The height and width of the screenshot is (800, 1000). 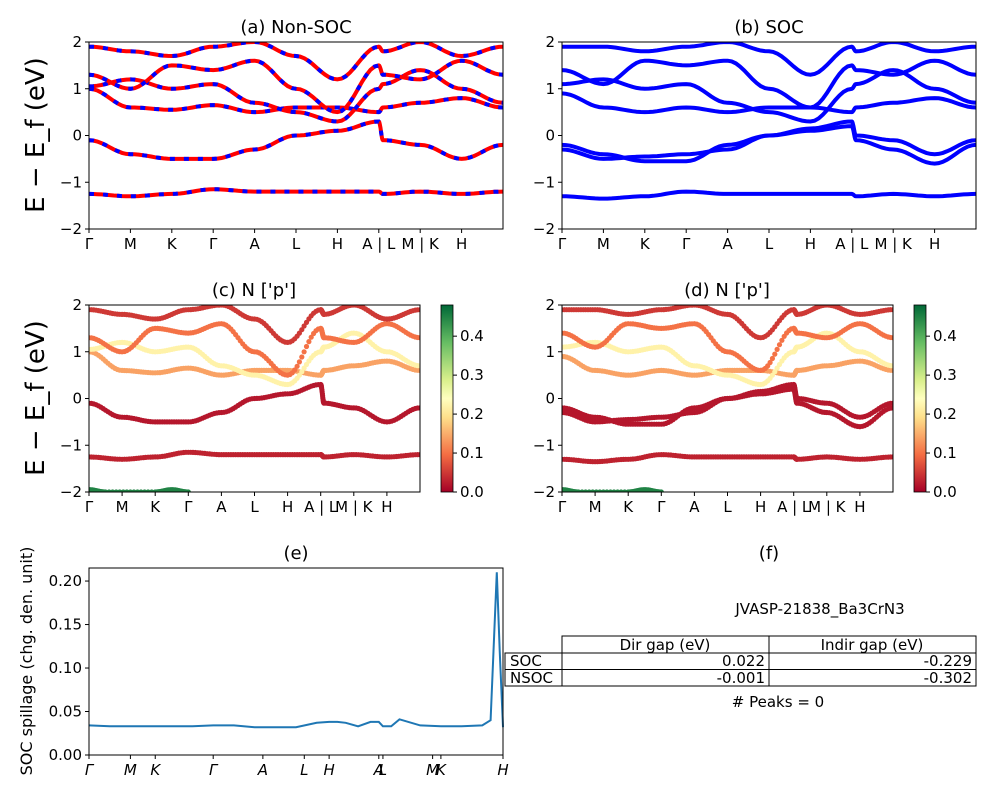 What do you see at coordinates (65, 625) in the screenshot?
I see `y-tick-label: 0.15` at bounding box center [65, 625].